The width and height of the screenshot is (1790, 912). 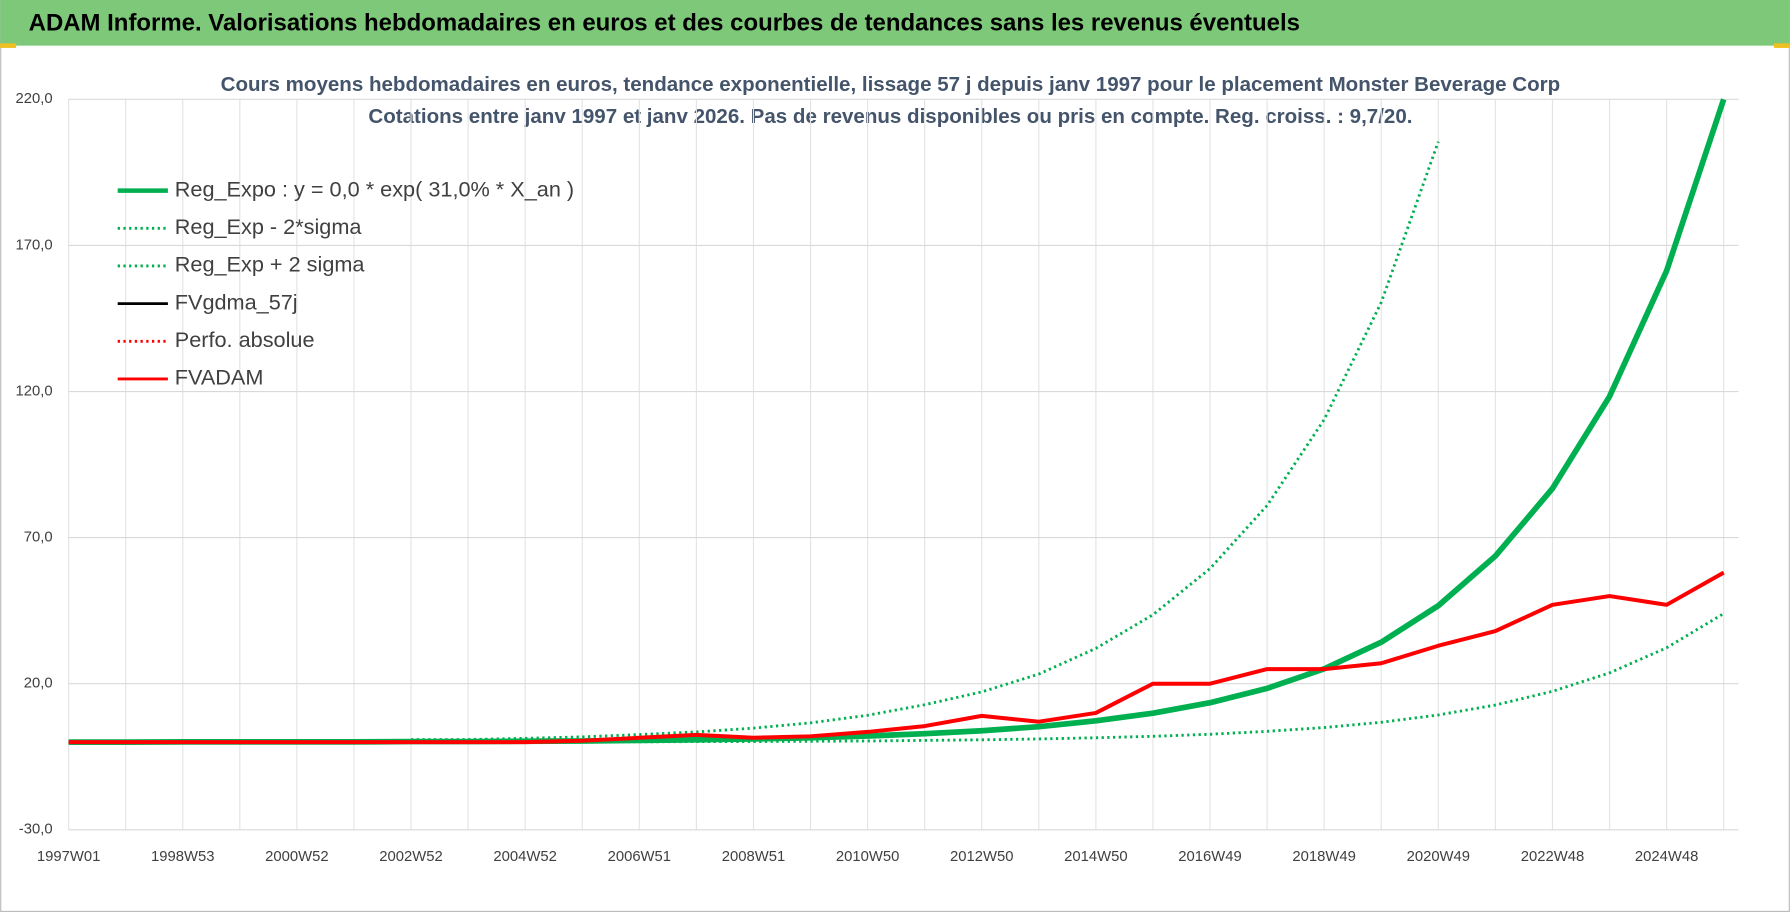 What do you see at coordinates (36, 830) in the screenshot?
I see `y-tick-label: -30,0` at bounding box center [36, 830].